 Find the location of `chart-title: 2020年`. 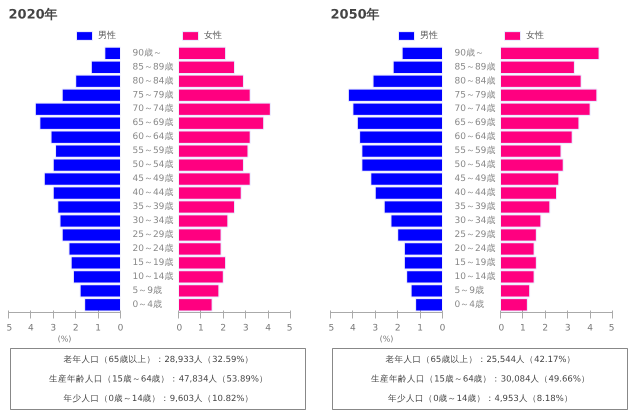

chart-title: 2020年 is located at coordinates (33, 15).